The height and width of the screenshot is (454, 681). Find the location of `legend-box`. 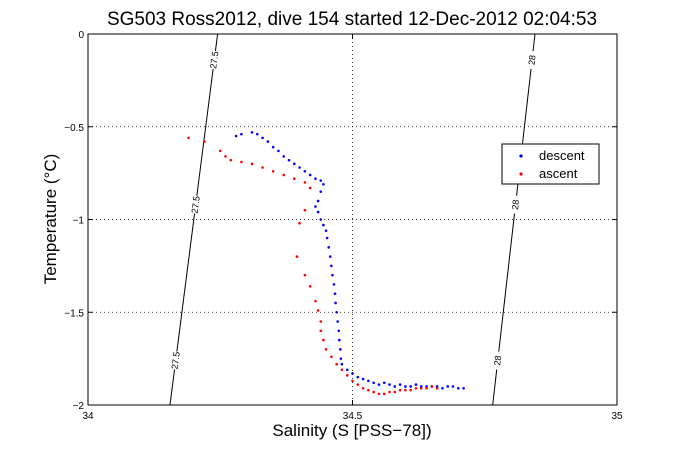

legend-box is located at coordinates (550, 164).